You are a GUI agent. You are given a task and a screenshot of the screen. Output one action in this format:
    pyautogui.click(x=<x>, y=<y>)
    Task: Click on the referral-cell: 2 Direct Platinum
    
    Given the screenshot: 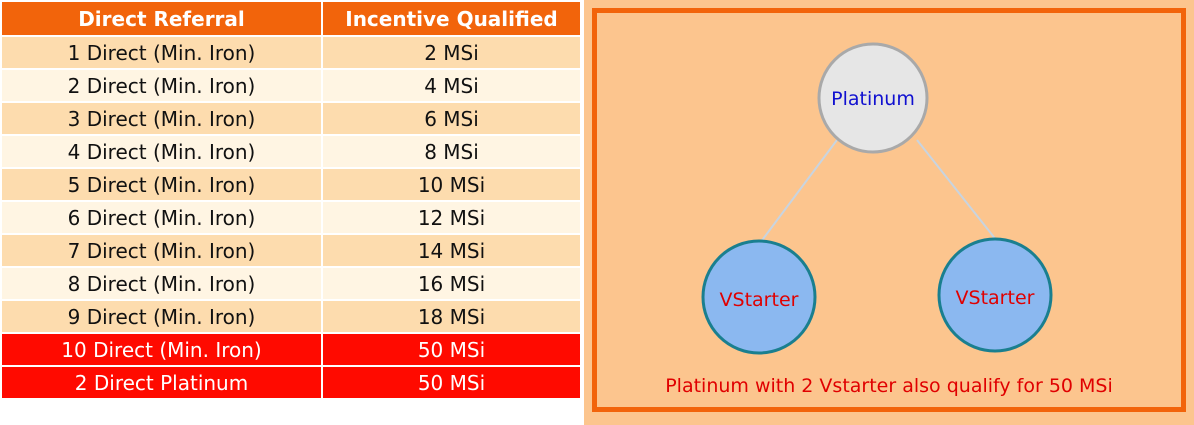 What is the action you would take?
    pyautogui.click(x=161, y=382)
    